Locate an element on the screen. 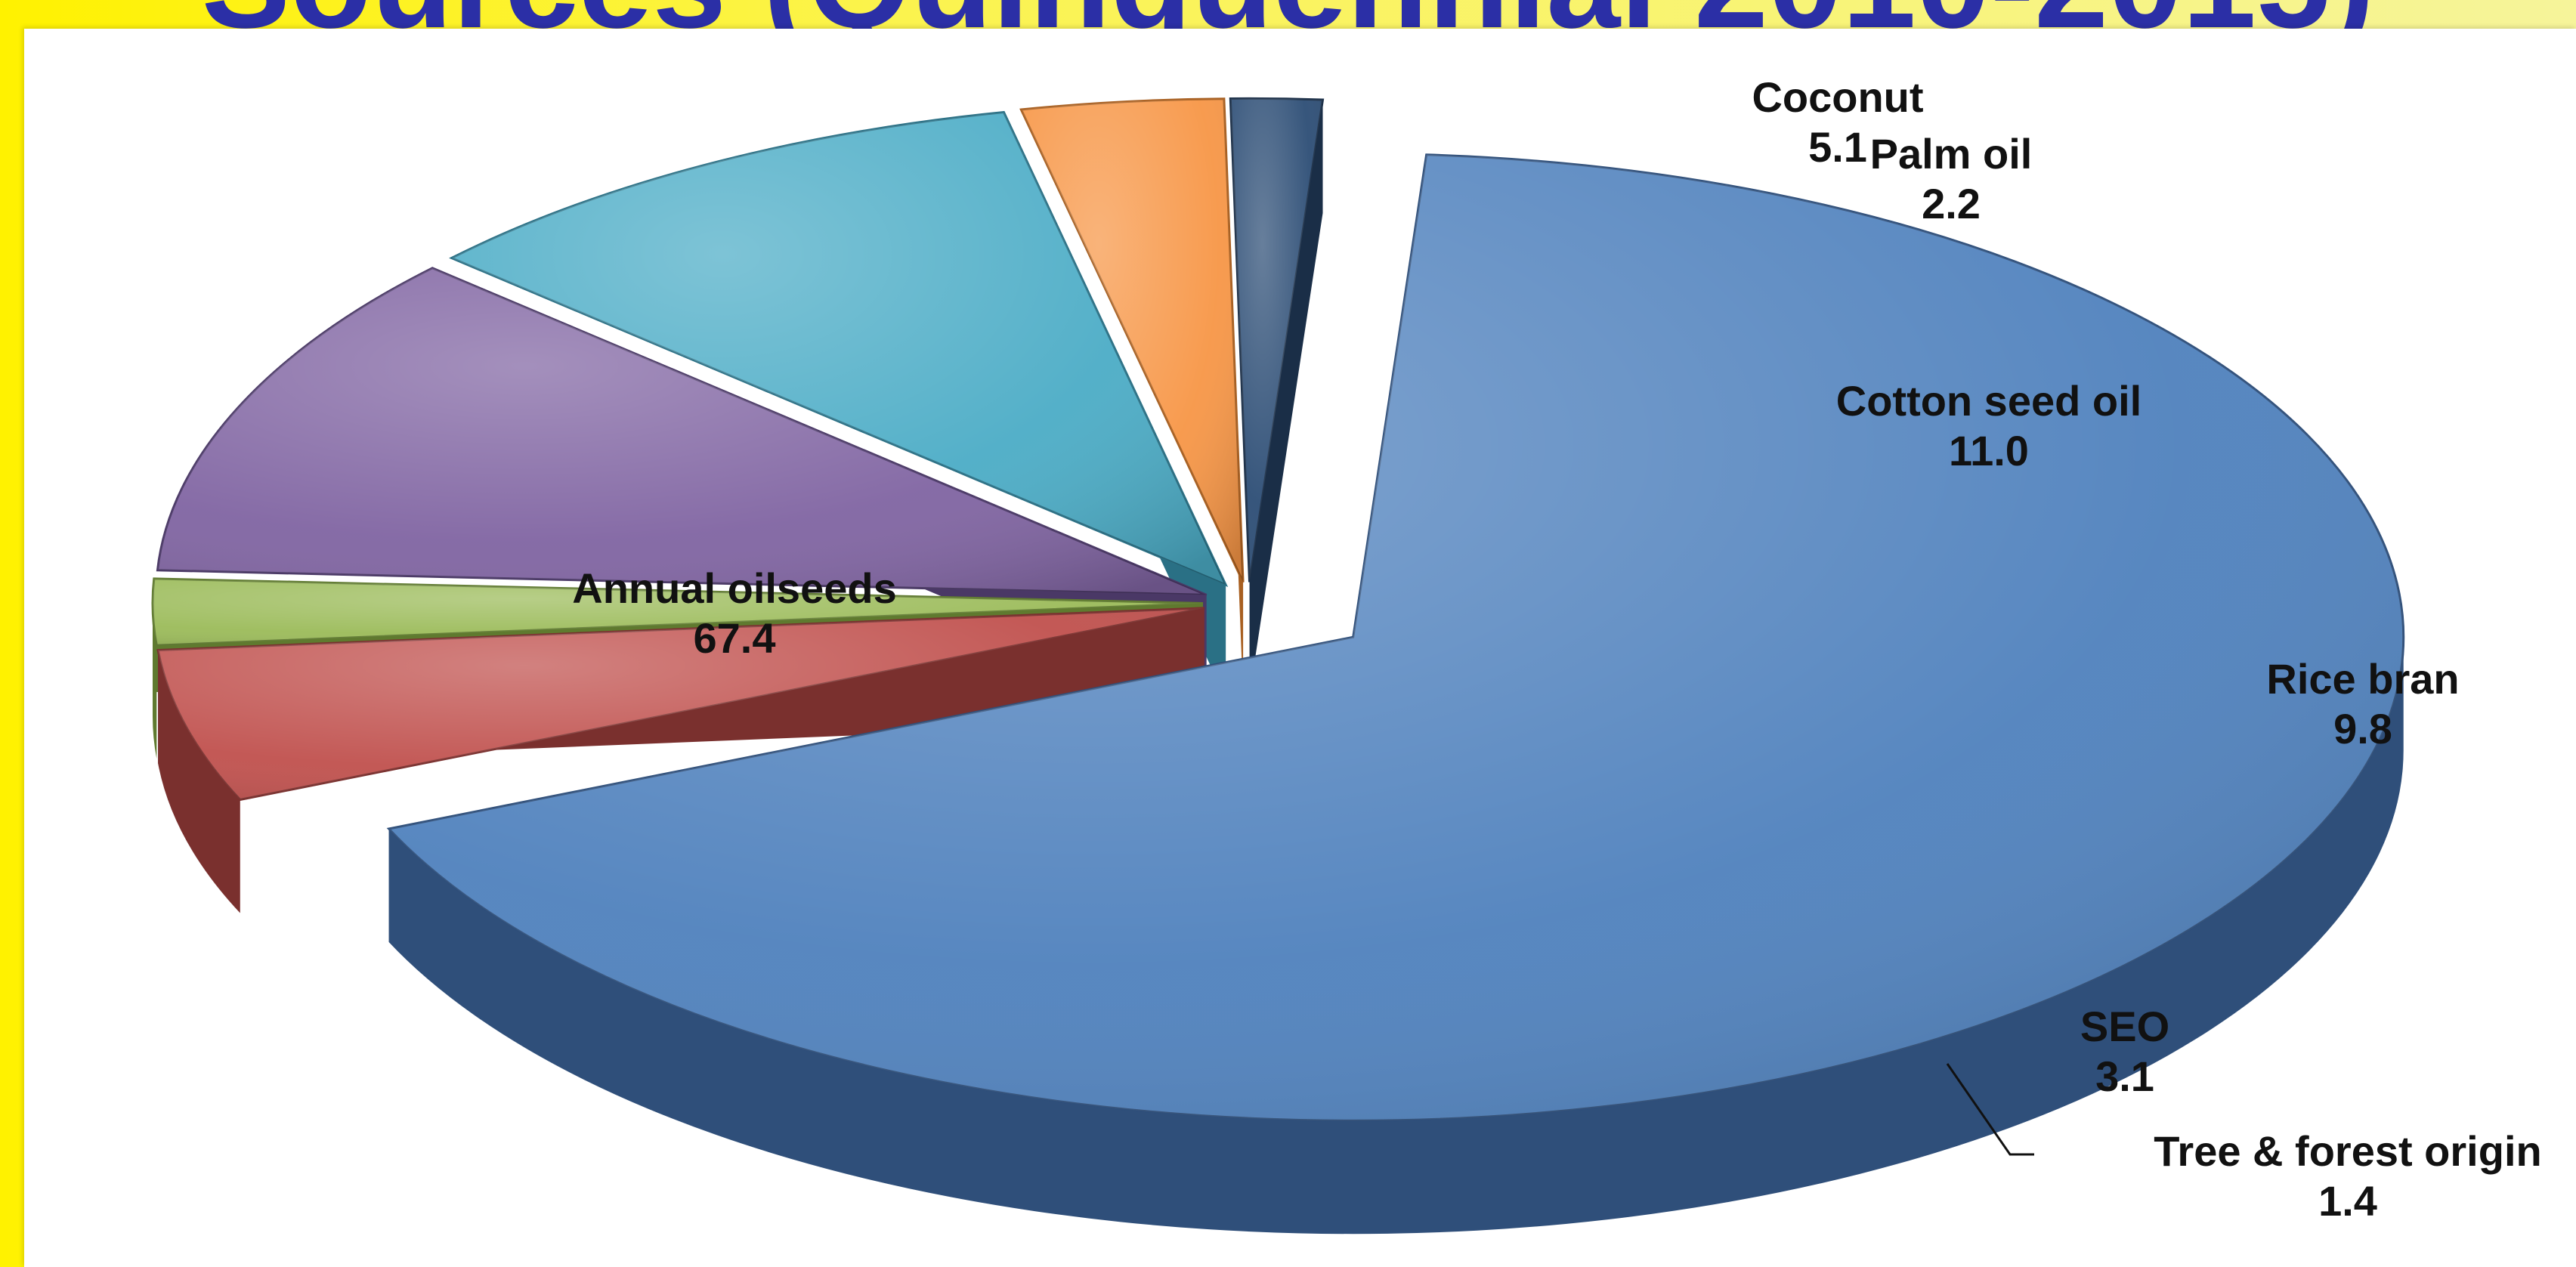 The width and height of the screenshot is (2576, 1267). slice-label: SEO is located at coordinates (2124, 1026).